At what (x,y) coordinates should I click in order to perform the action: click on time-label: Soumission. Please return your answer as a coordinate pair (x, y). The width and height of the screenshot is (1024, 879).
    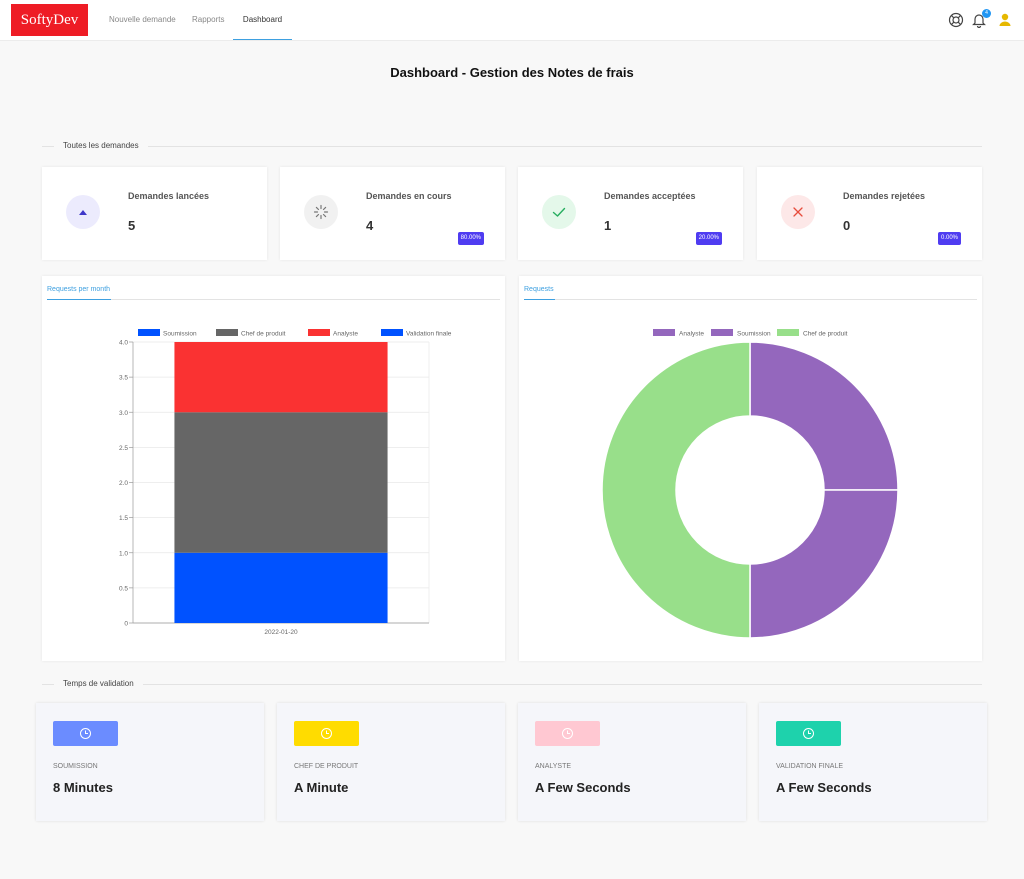
    Looking at the image, I should click on (75, 766).